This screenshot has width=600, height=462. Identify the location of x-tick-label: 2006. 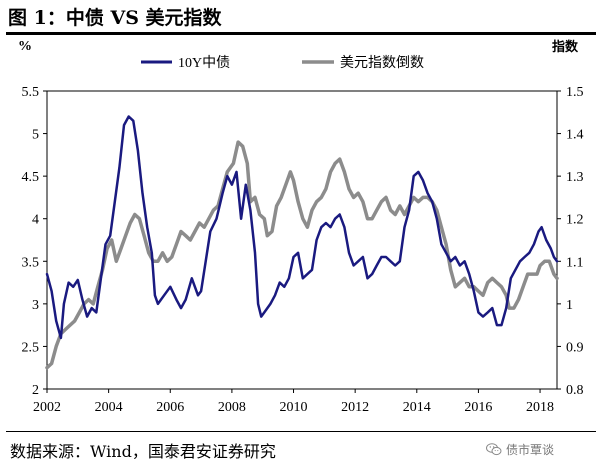
(170, 407).